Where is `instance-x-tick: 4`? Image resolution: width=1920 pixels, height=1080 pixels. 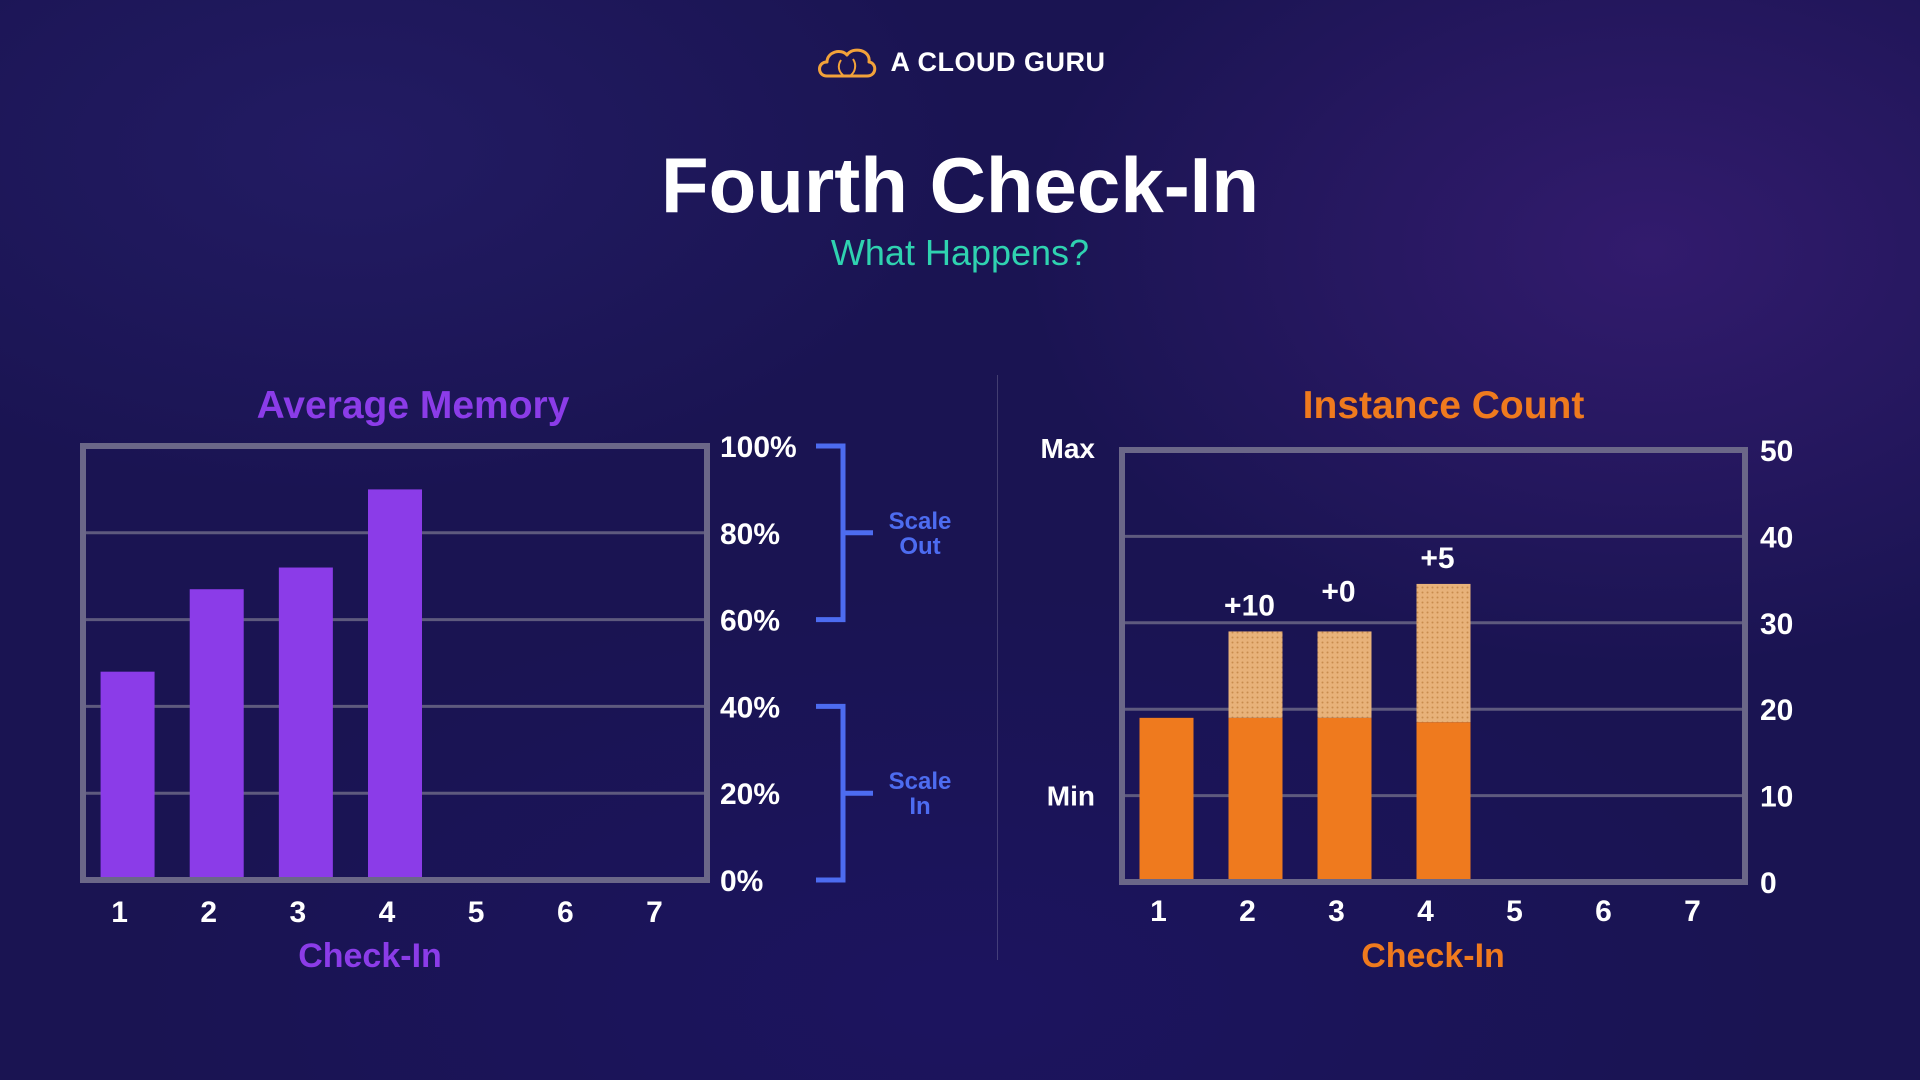 instance-x-tick: 4 is located at coordinates (1425, 911).